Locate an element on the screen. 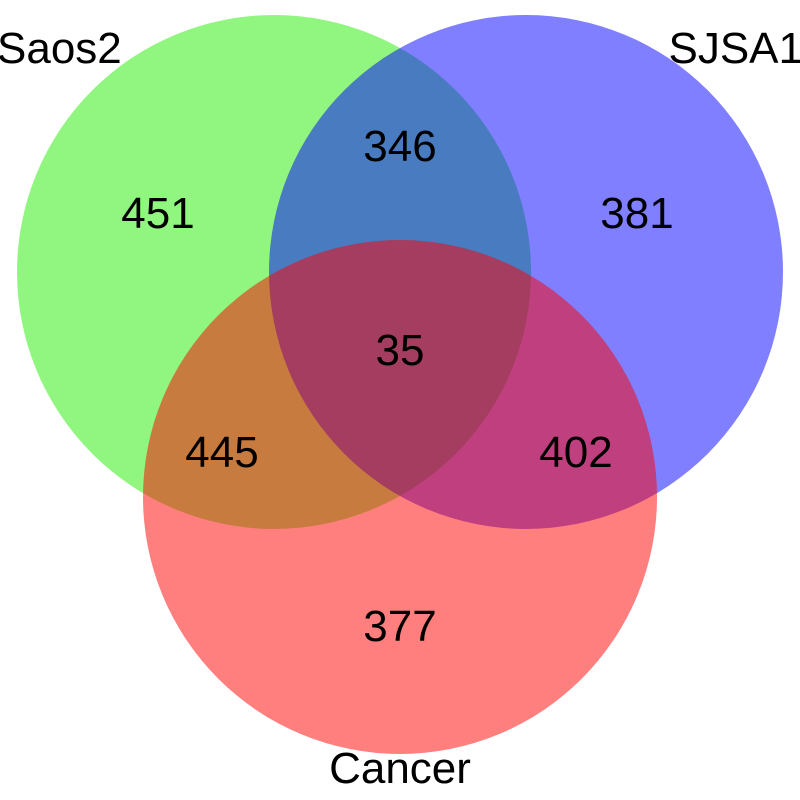  set-label-saos2: Saos2 is located at coordinates (61, 48).